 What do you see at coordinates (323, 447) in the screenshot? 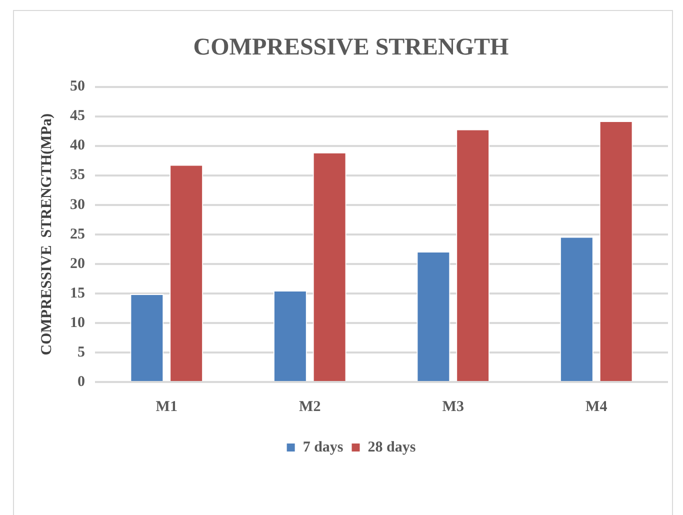
I see `legend-label: 7 days` at bounding box center [323, 447].